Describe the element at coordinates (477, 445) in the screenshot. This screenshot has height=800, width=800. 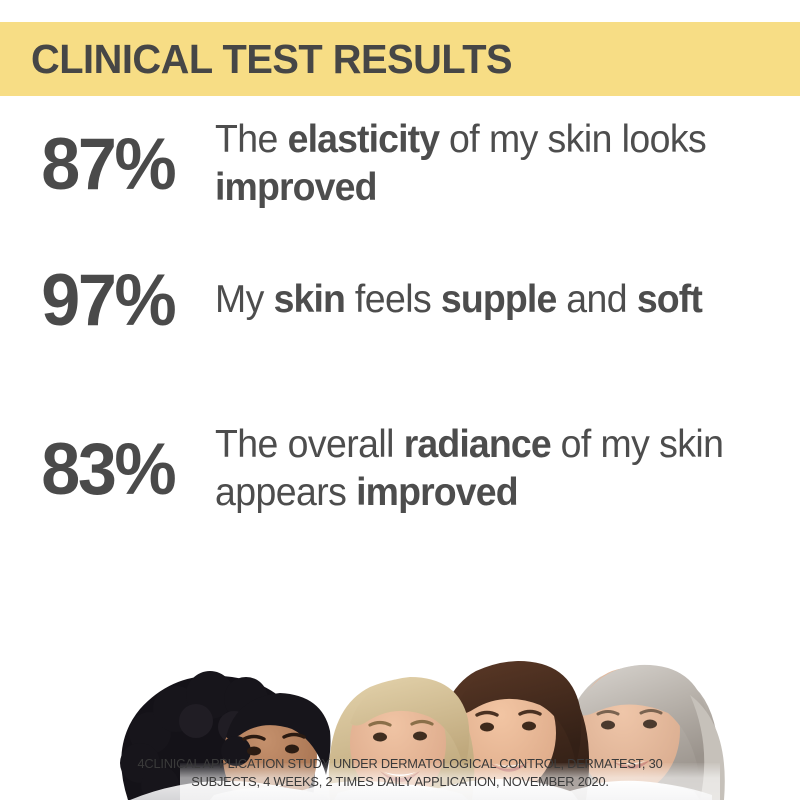
I see `claim-text-bold: radiance` at that location.